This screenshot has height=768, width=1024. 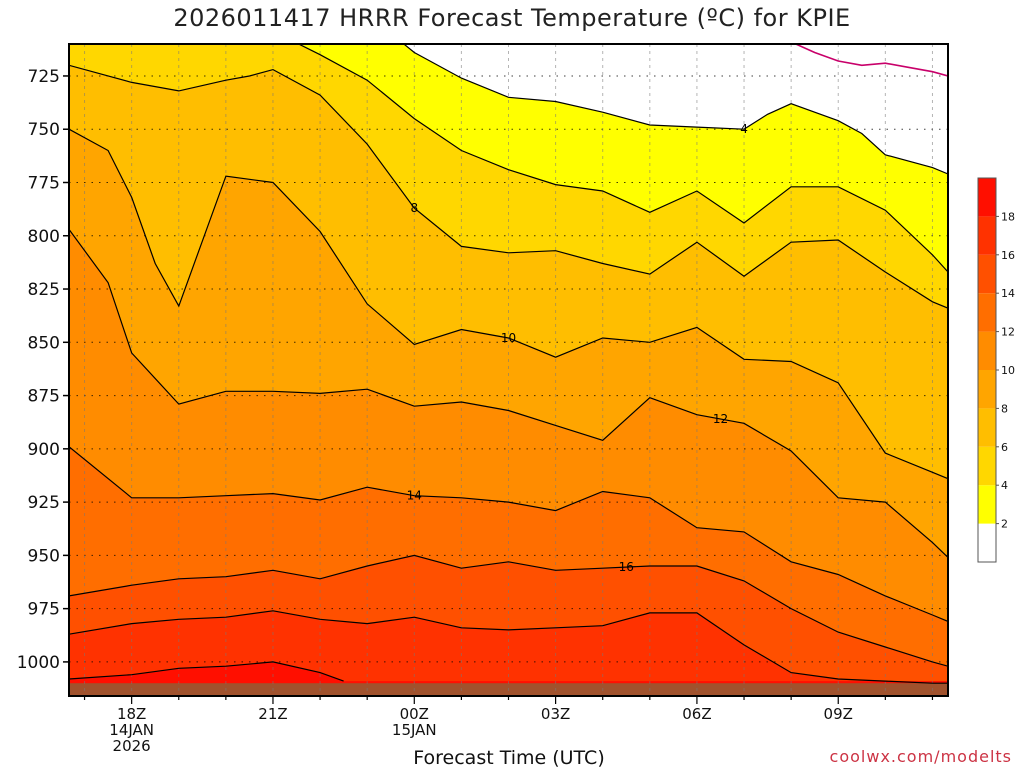 I want to click on y-tick-label-875: 875, so click(x=44, y=397).